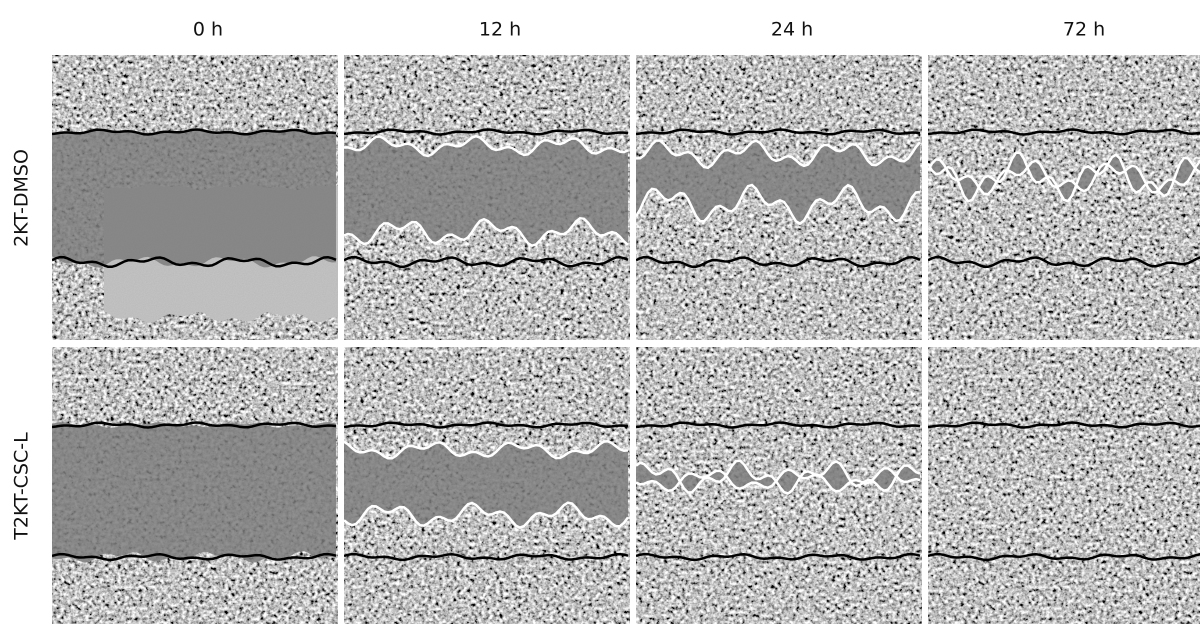 The image size is (1200, 624). Describe the element at coordinates (1084, 30) in the screenshot. I see `column-label: 72 h` at that location.